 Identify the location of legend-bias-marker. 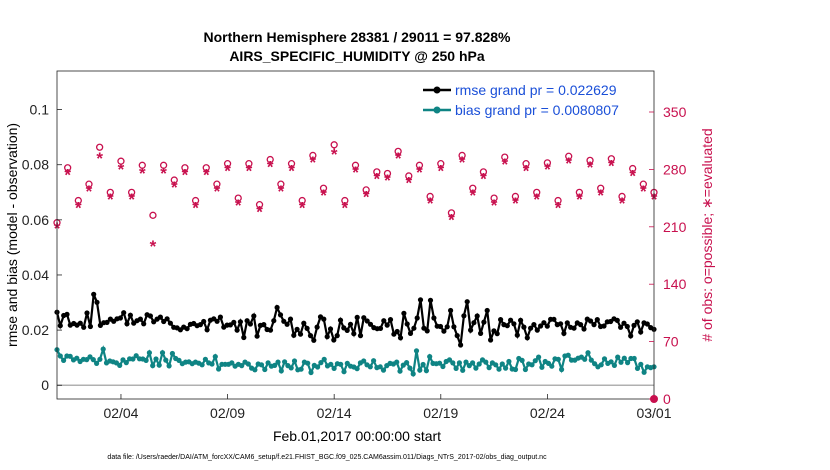
(437, 110).